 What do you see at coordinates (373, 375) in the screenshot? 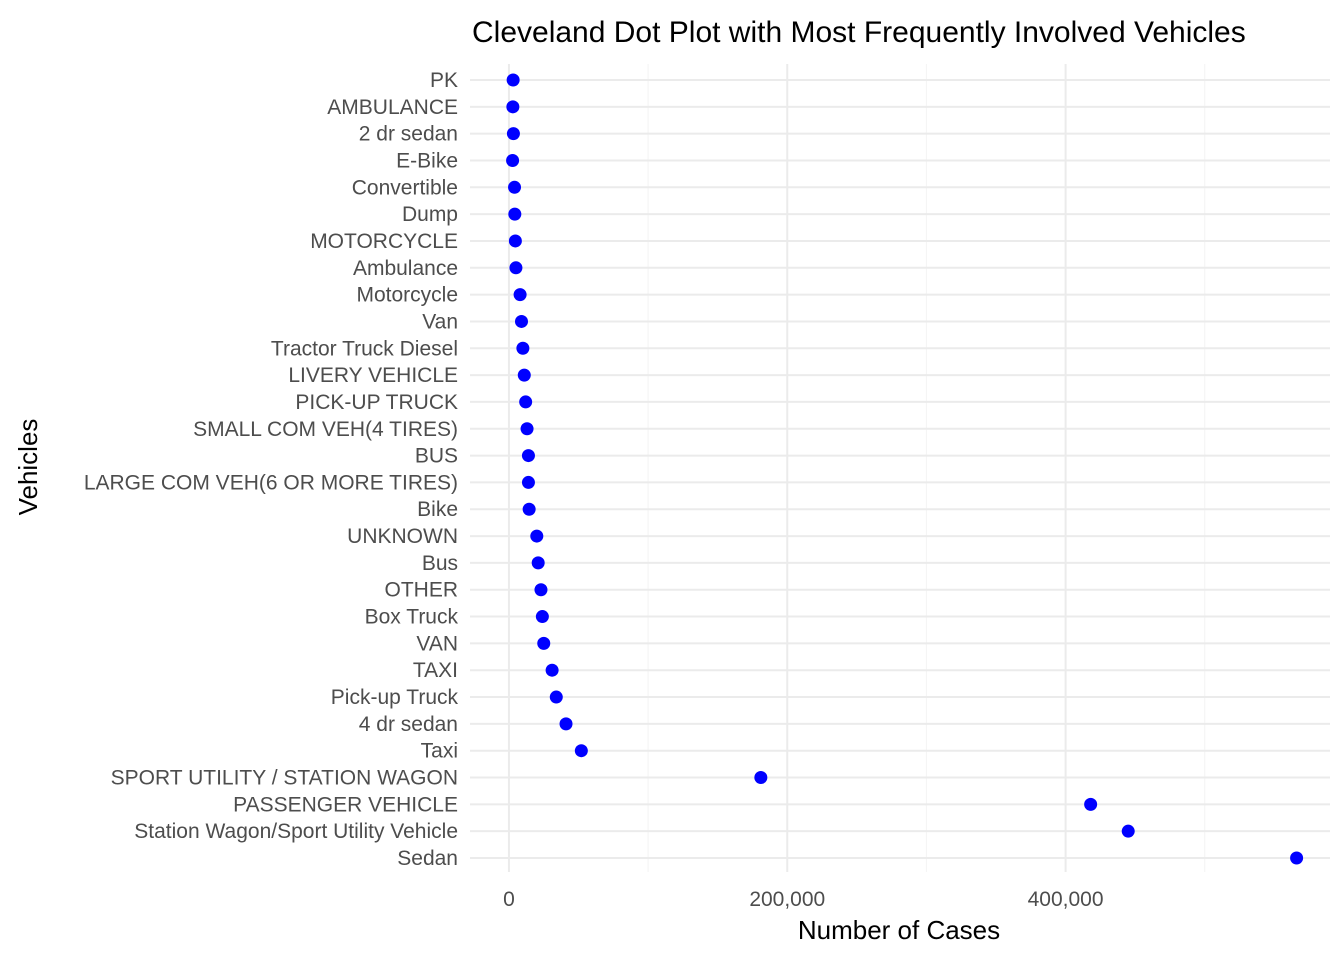
I see `y-tick-label: LIVERY VEHICLE` at bounding box center [373, 375].